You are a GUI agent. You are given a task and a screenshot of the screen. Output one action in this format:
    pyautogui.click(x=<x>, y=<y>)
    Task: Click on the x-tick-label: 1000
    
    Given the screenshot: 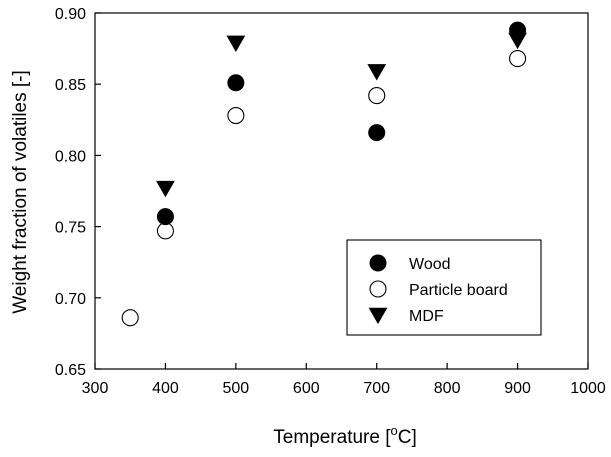 What is the action you would take?
    pyautogui.click(x=588, y=388)
    